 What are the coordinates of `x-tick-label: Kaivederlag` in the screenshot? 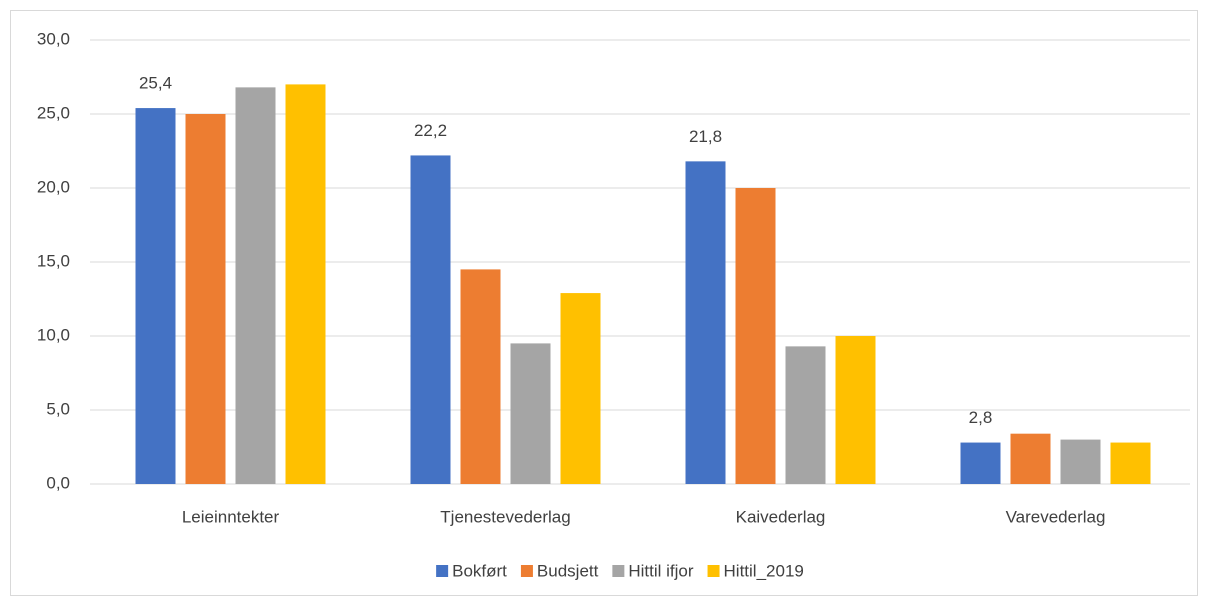 It's located at (781, 516).